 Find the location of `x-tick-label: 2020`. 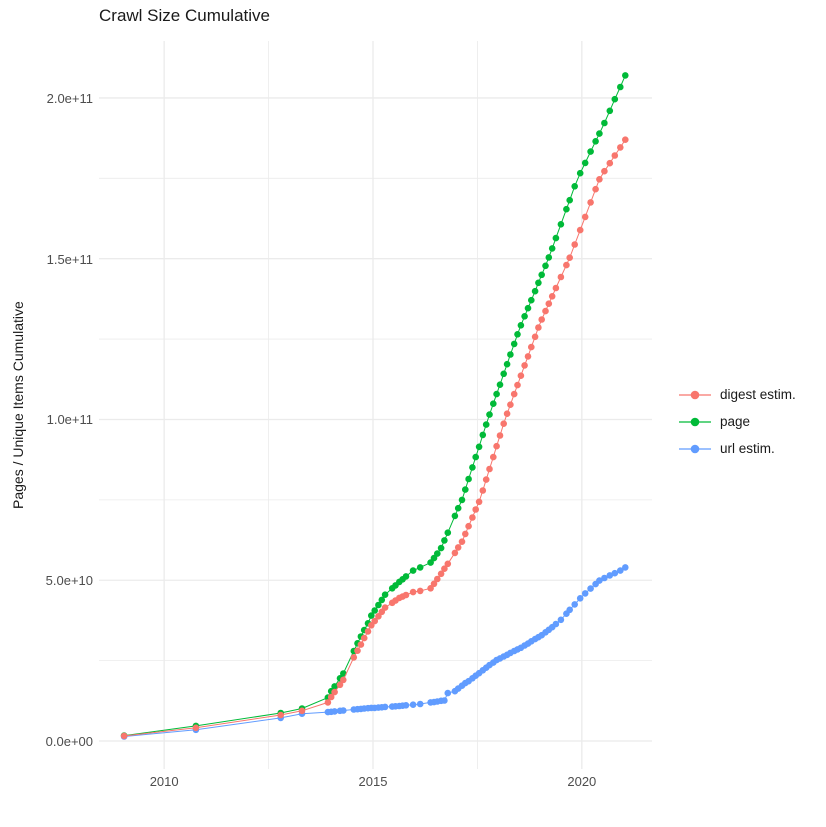

x-tick-label: 2020 is located at coordinates (582, 781).